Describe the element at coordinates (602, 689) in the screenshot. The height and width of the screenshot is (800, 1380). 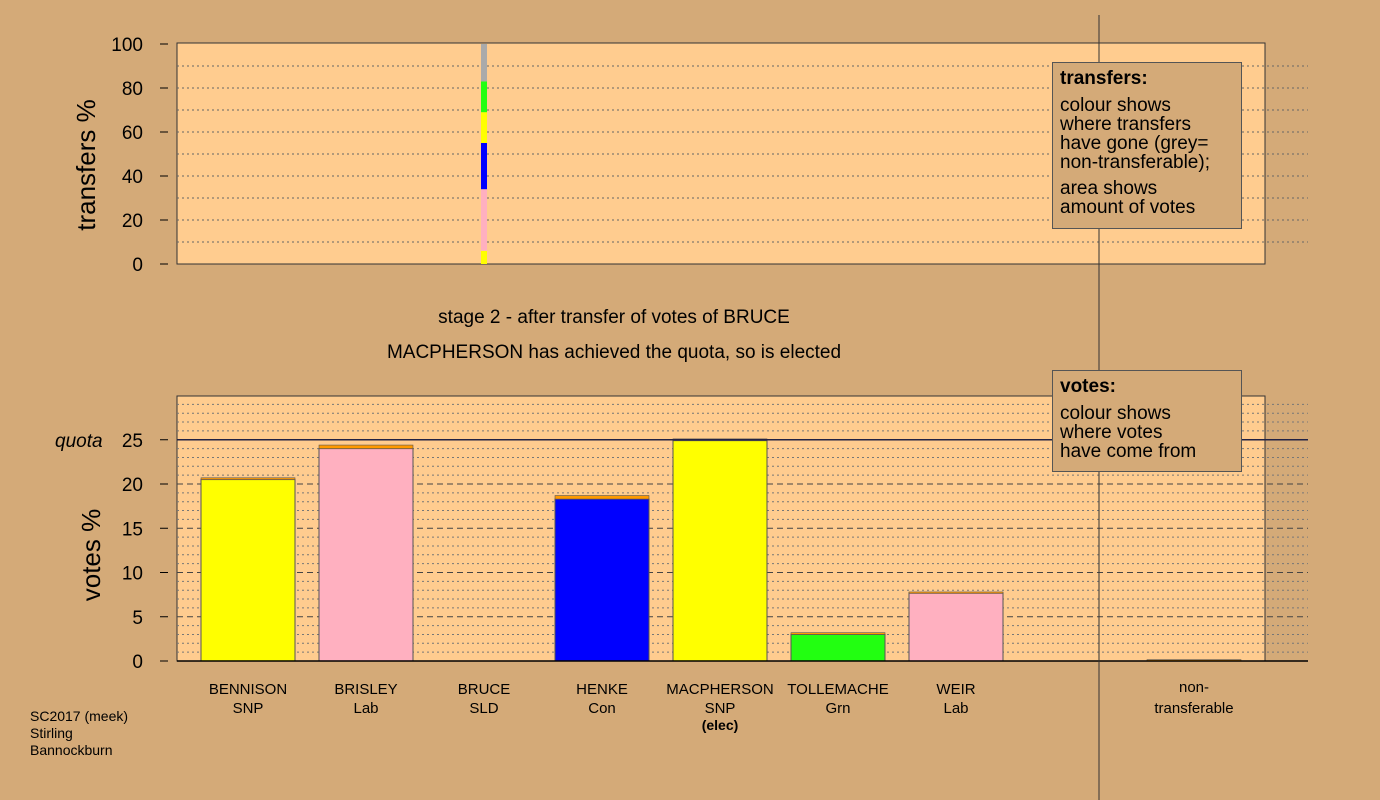
I see `candidate-name: HENKE` at that location.